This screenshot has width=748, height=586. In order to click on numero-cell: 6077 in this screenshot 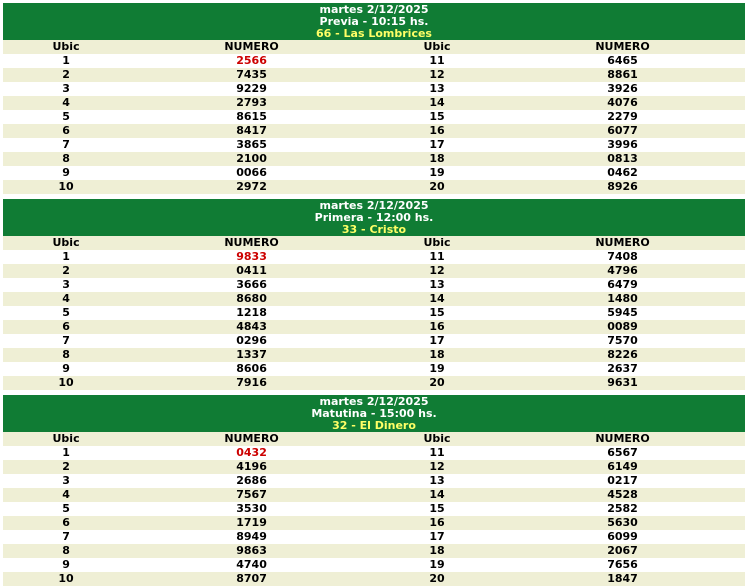, I will do `click(622, 130)`.